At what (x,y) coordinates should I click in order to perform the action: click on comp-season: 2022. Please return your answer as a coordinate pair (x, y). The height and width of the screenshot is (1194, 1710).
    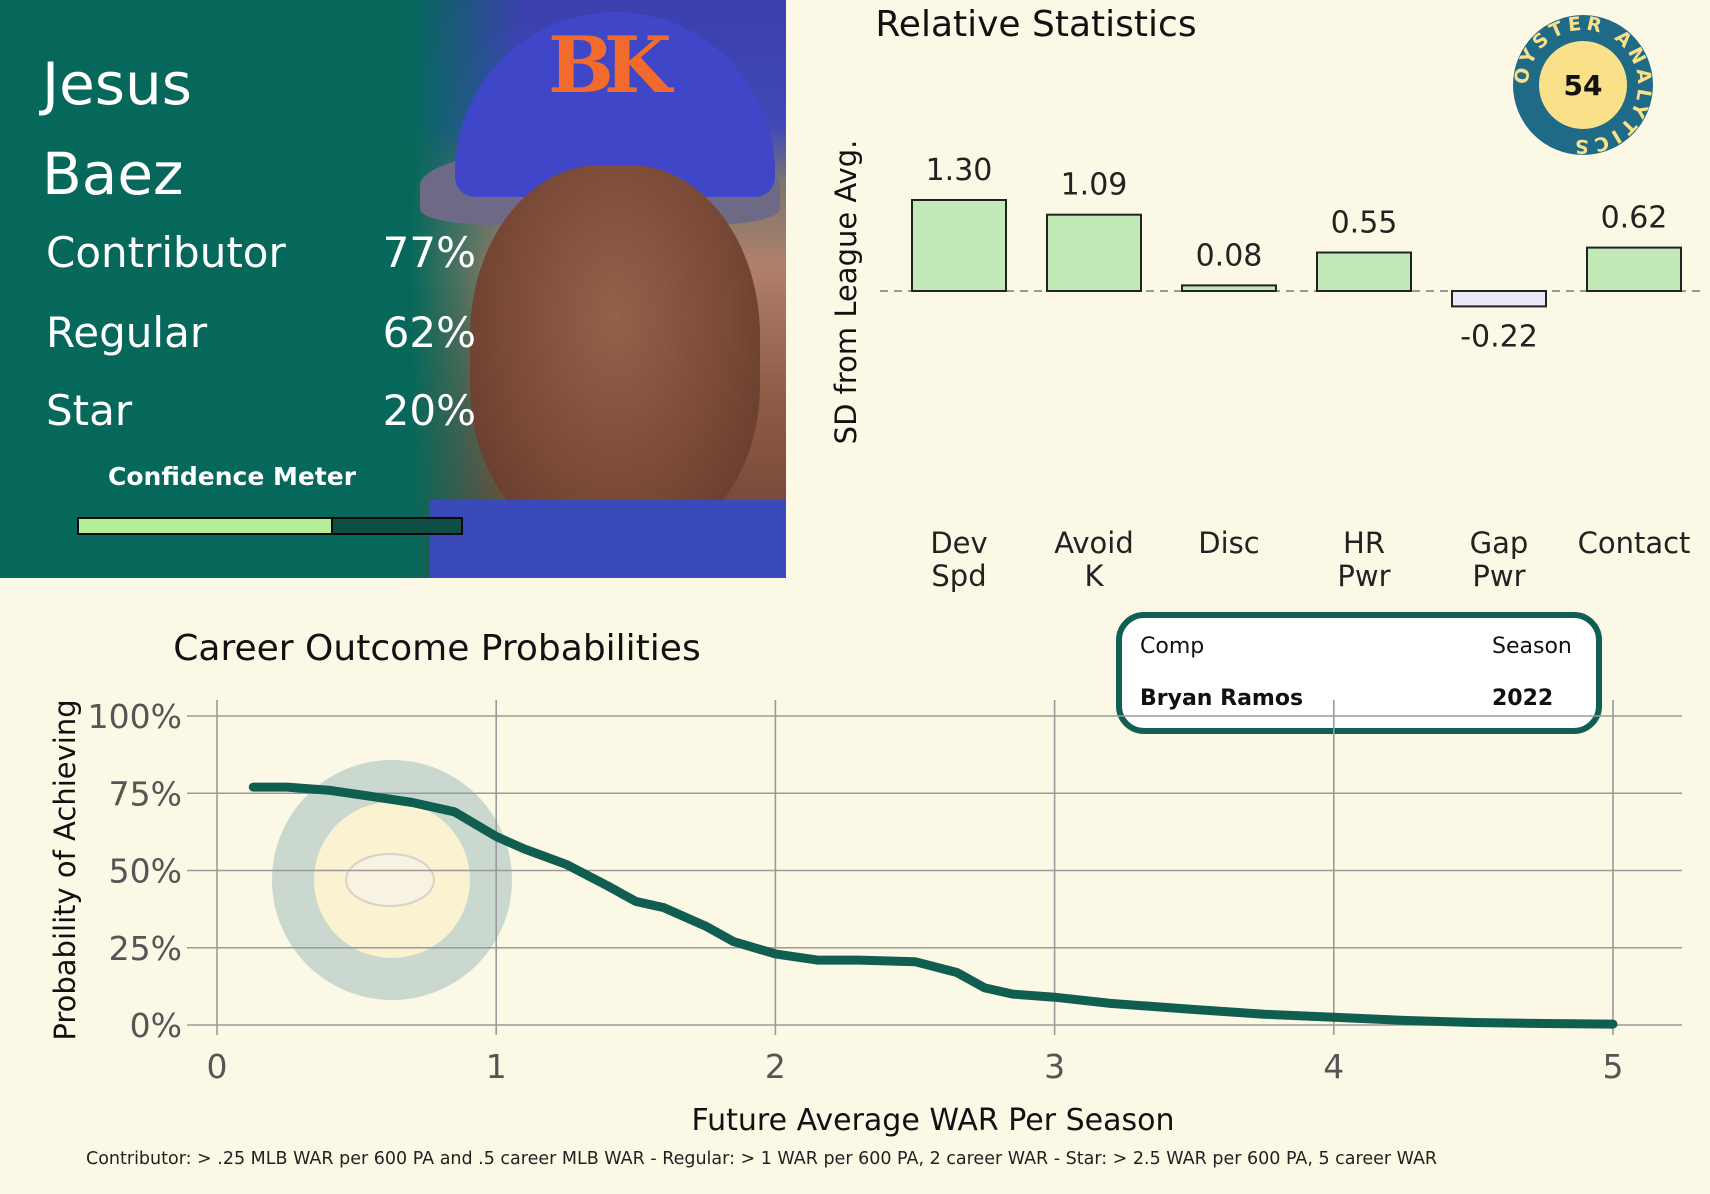
    Looking at the image, I should click on (1523, 698).